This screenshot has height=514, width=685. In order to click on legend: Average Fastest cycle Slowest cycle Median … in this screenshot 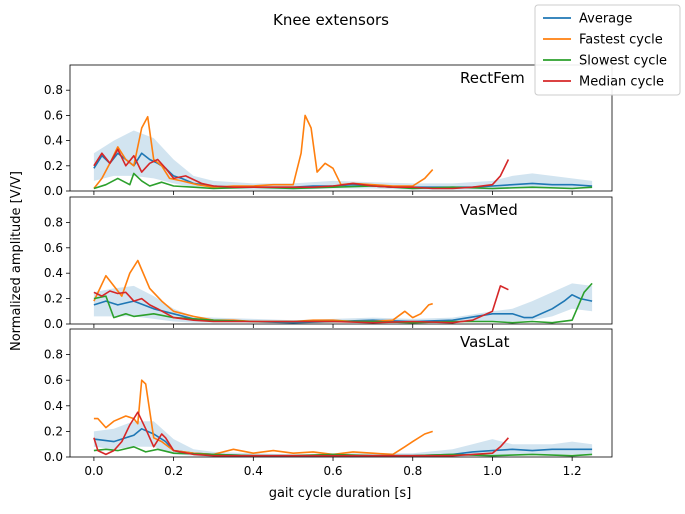, I will do `click(607, 50)`.